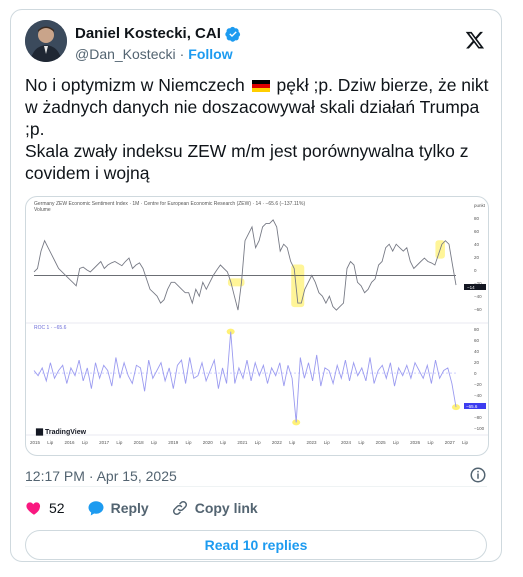  Describe the element at coordinates (148, 33) in the screenshot. I see `author-name: Daniel Kostecki, CAI` at that location.